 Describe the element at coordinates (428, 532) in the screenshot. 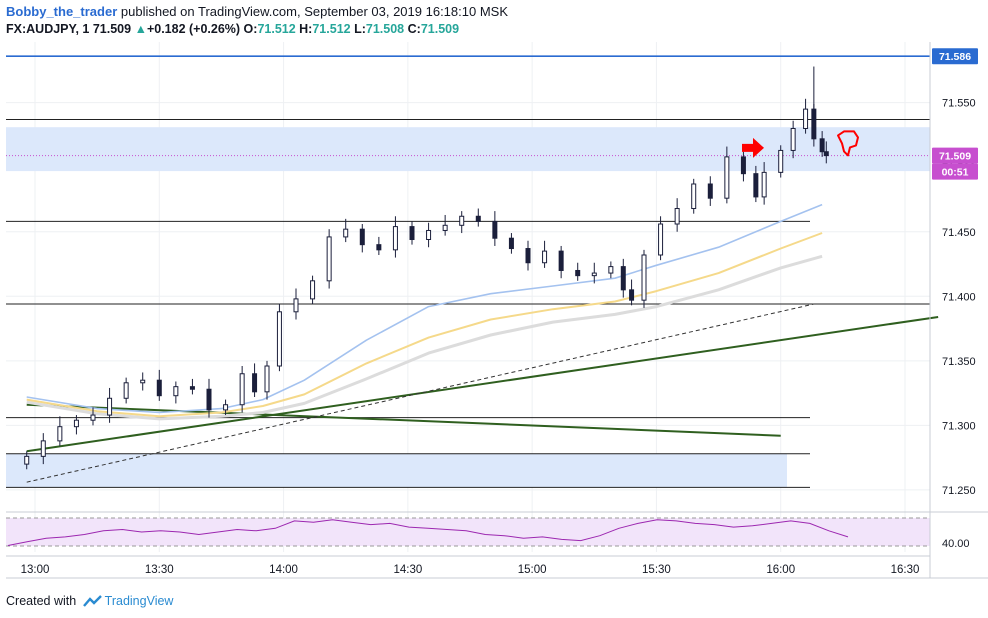

I see `rsi-line` at that location.